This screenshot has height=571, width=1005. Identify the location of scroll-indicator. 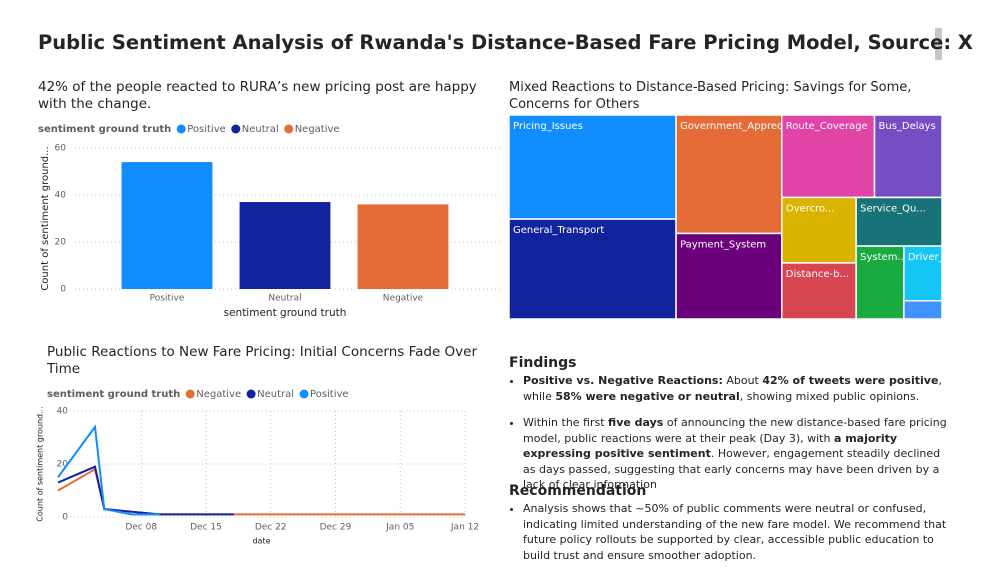
(938, 44).